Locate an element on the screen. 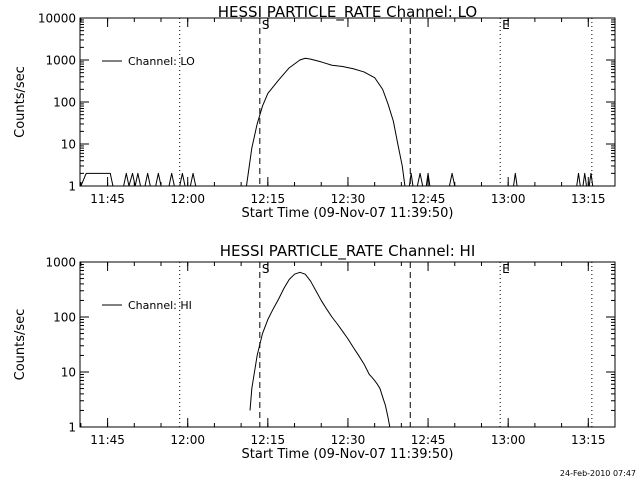 The height and width of the screenshot is (480, 640). legend-label: Channel: HI is located at coordinates (160, 305).